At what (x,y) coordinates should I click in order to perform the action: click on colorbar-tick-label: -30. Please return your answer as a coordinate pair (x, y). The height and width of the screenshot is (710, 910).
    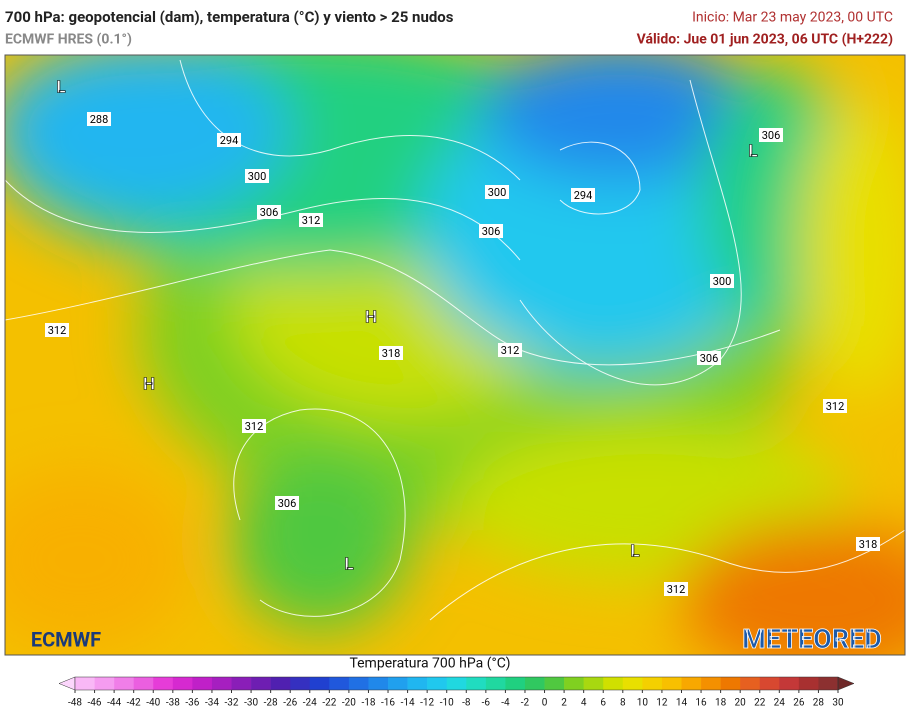
    Looking at the image, I should click on (251, 703).